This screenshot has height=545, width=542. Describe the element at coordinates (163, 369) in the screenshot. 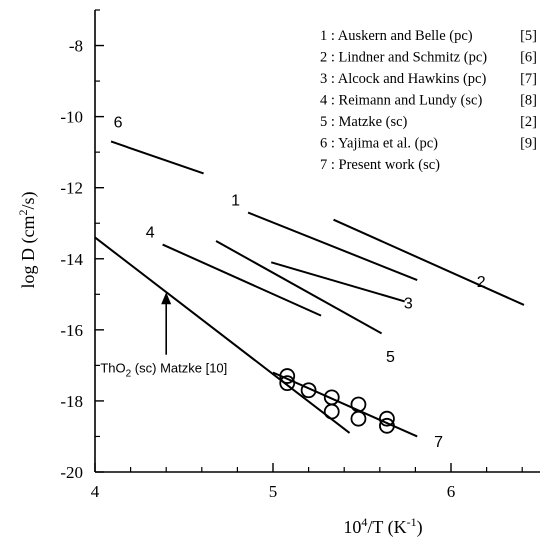

I see `annotation-text: ThO2 (sc) Matzke [10]` at that location.